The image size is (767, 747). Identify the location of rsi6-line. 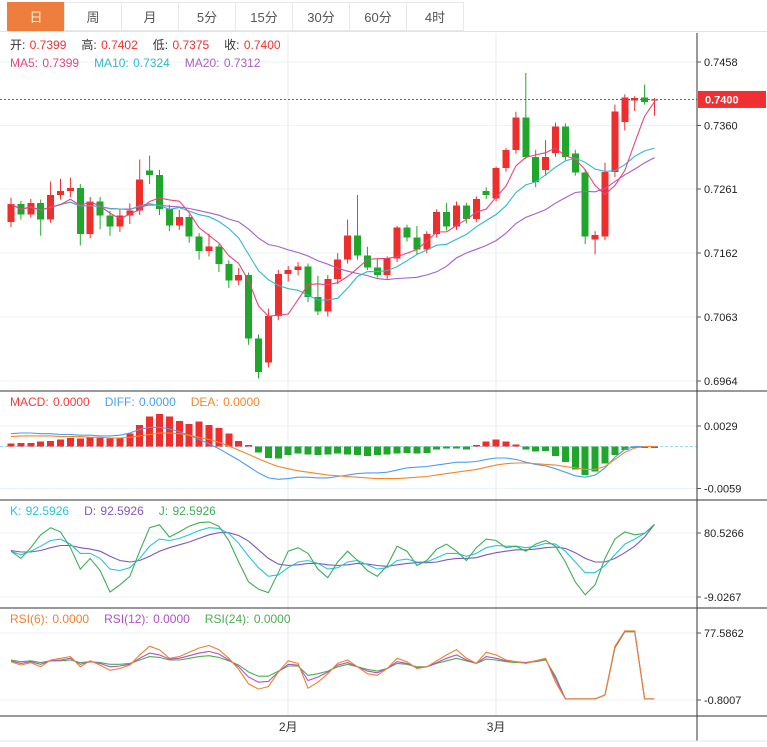
(332, 665).